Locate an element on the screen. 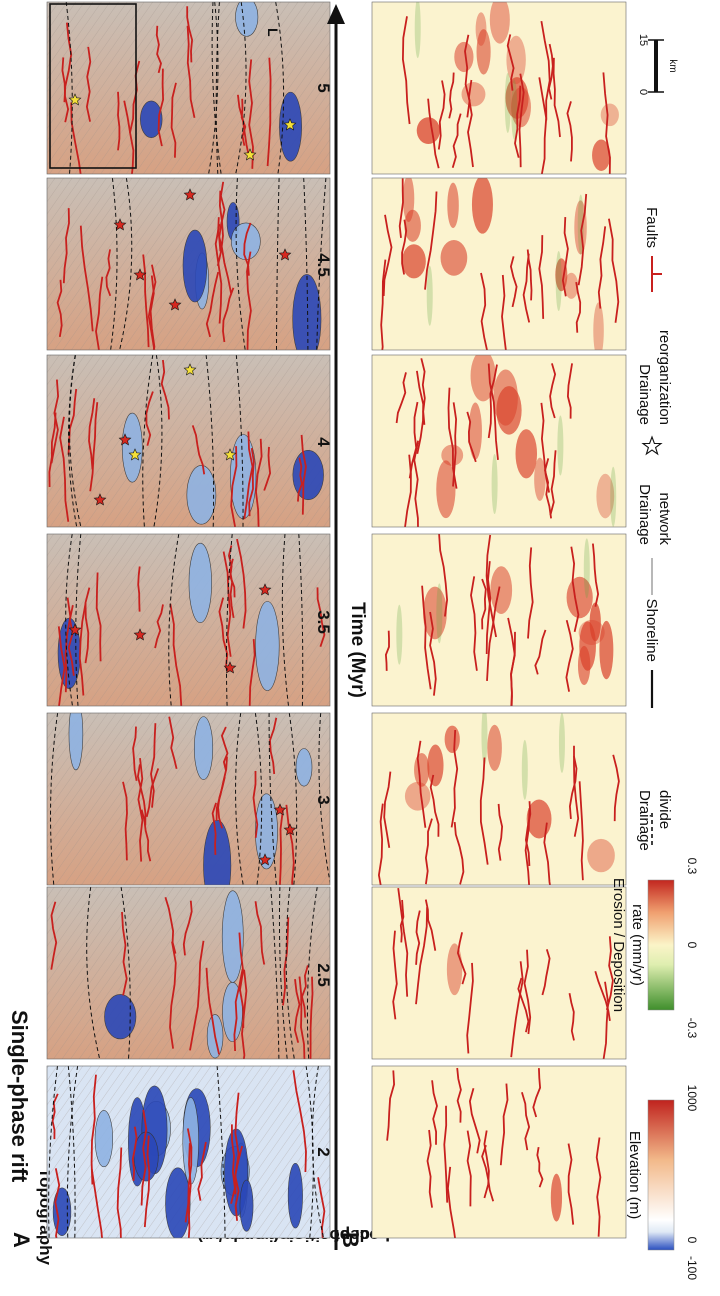 Image resolution: width=720 pixels, height=1296 pixels. elevation-colorbar: Elevation (m) -100 0 1000 is located at coordinates (662, 1183).